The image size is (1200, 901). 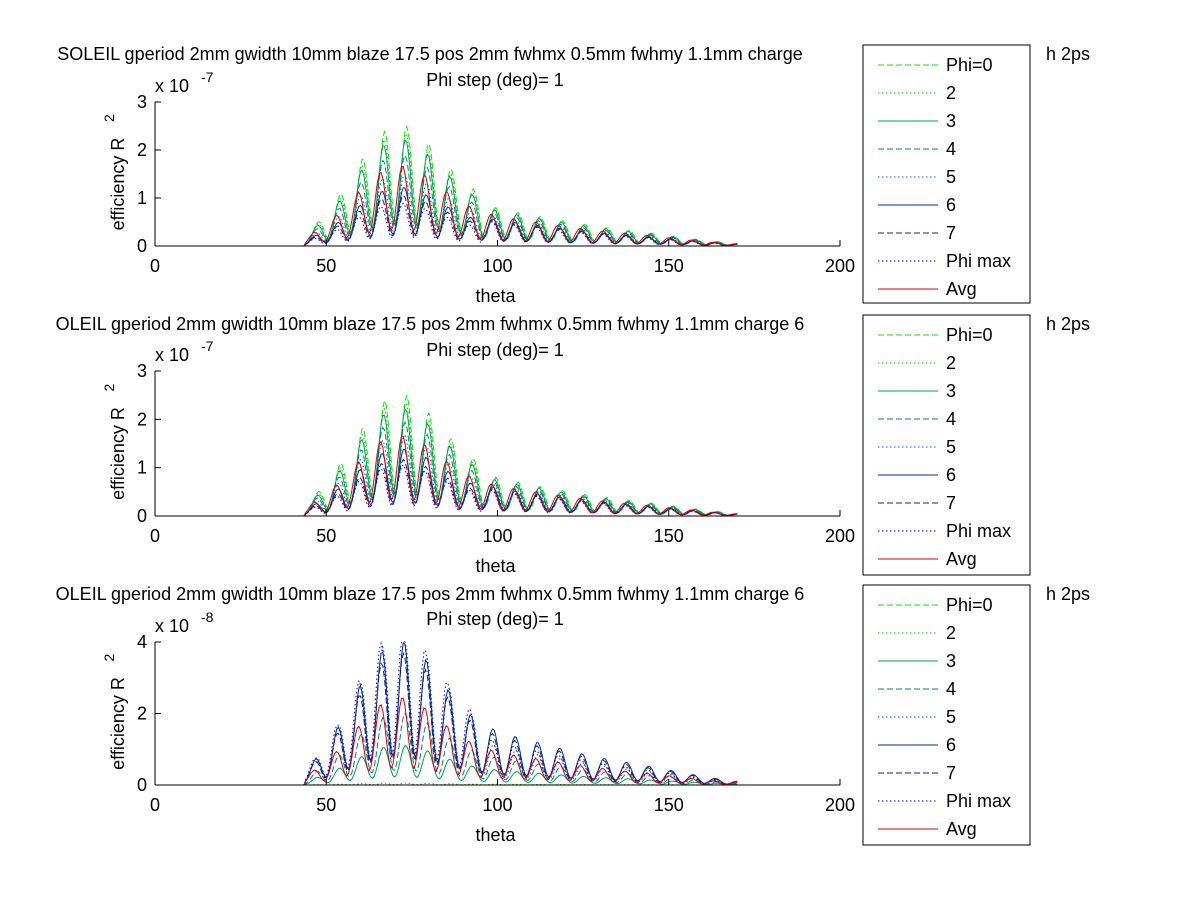 I want to click on series-line-avg, so click(x=475, y=206).